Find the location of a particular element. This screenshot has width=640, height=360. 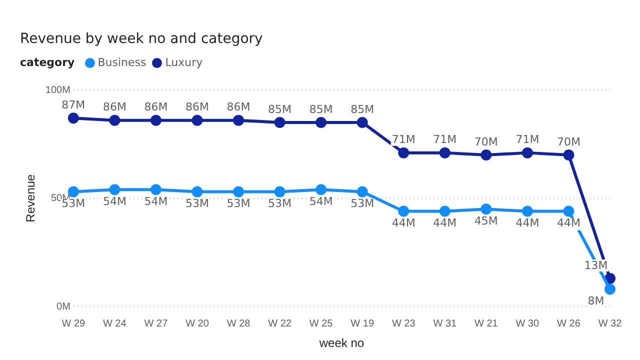

y-tick-label: 0M is located at coordinates (63, 306).